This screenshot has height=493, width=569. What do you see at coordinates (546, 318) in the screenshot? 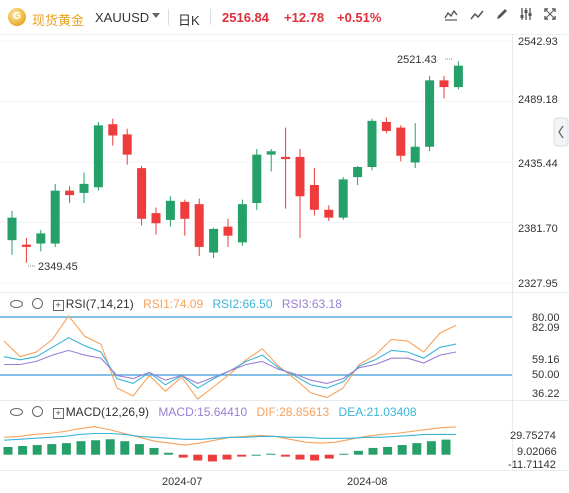
I see `rsi-tick: 80.00` at bounding box center [546, 318].